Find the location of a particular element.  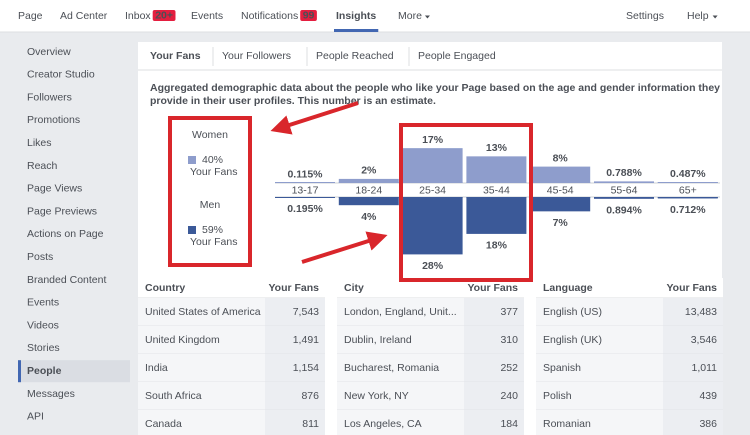

table-header-cell: Country is located at coordinates (165, 288).